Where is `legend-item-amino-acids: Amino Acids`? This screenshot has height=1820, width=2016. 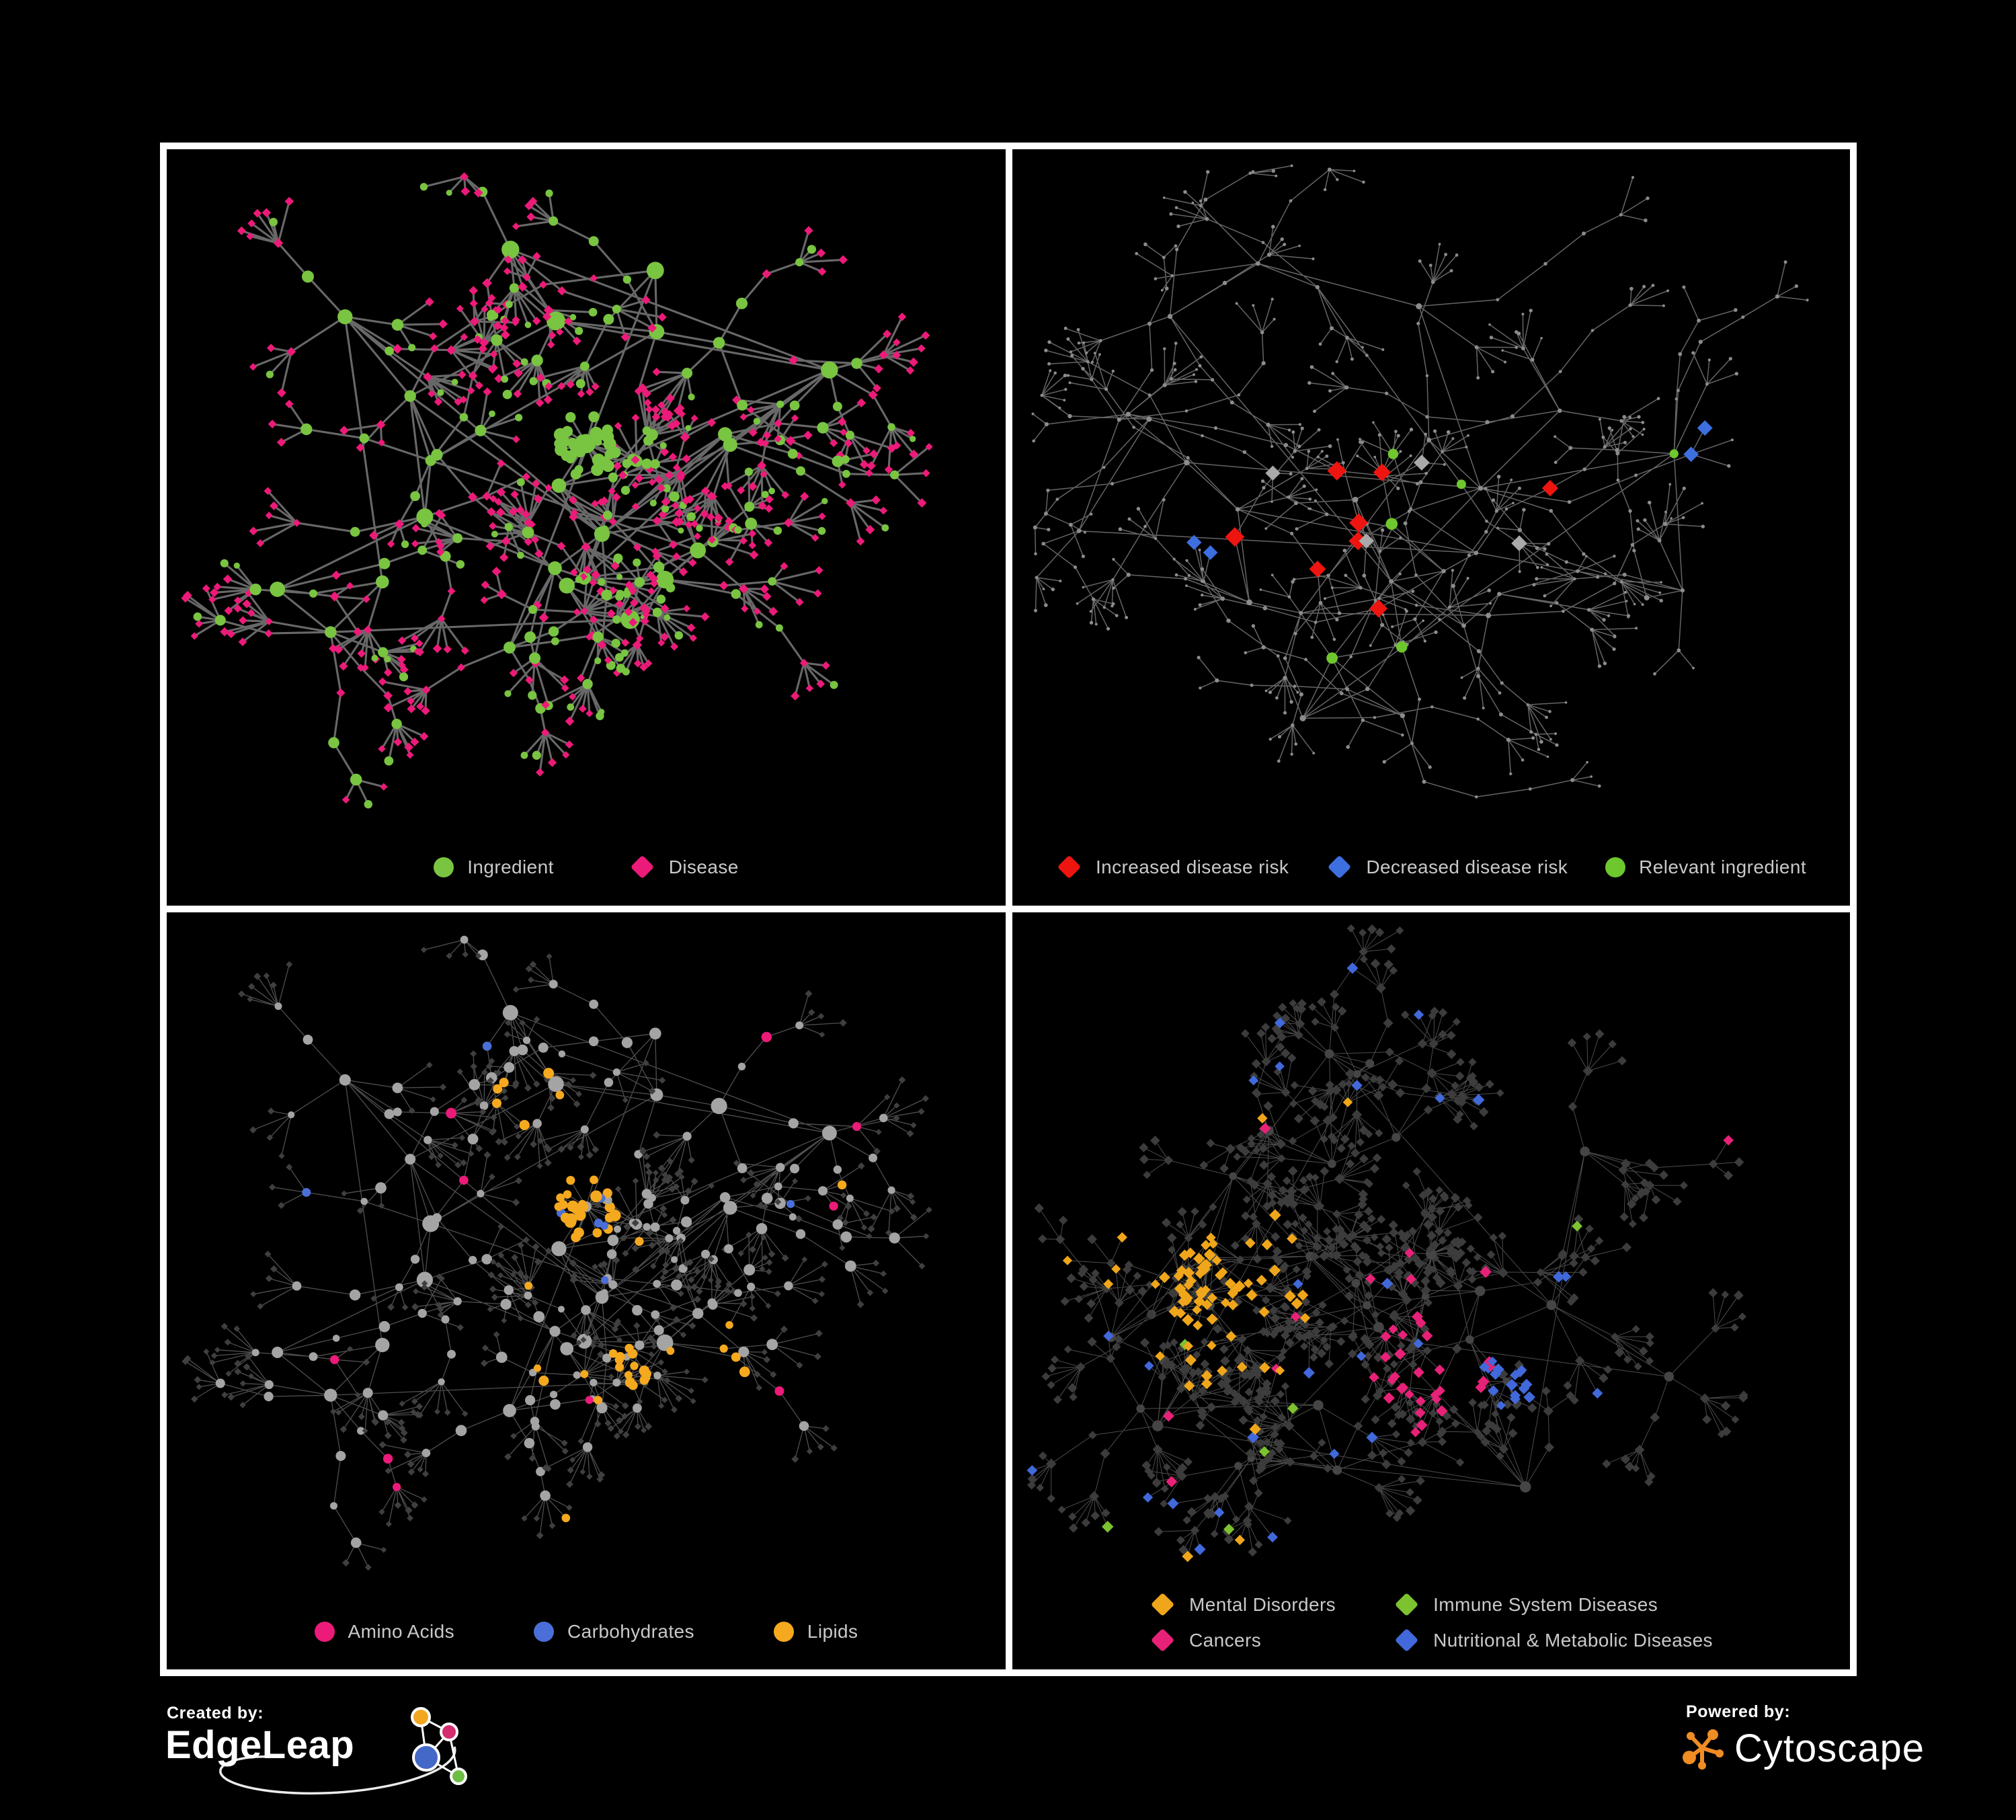 legend-item-amino-acids: Amino Acids is located at coordinates (384, 1632).